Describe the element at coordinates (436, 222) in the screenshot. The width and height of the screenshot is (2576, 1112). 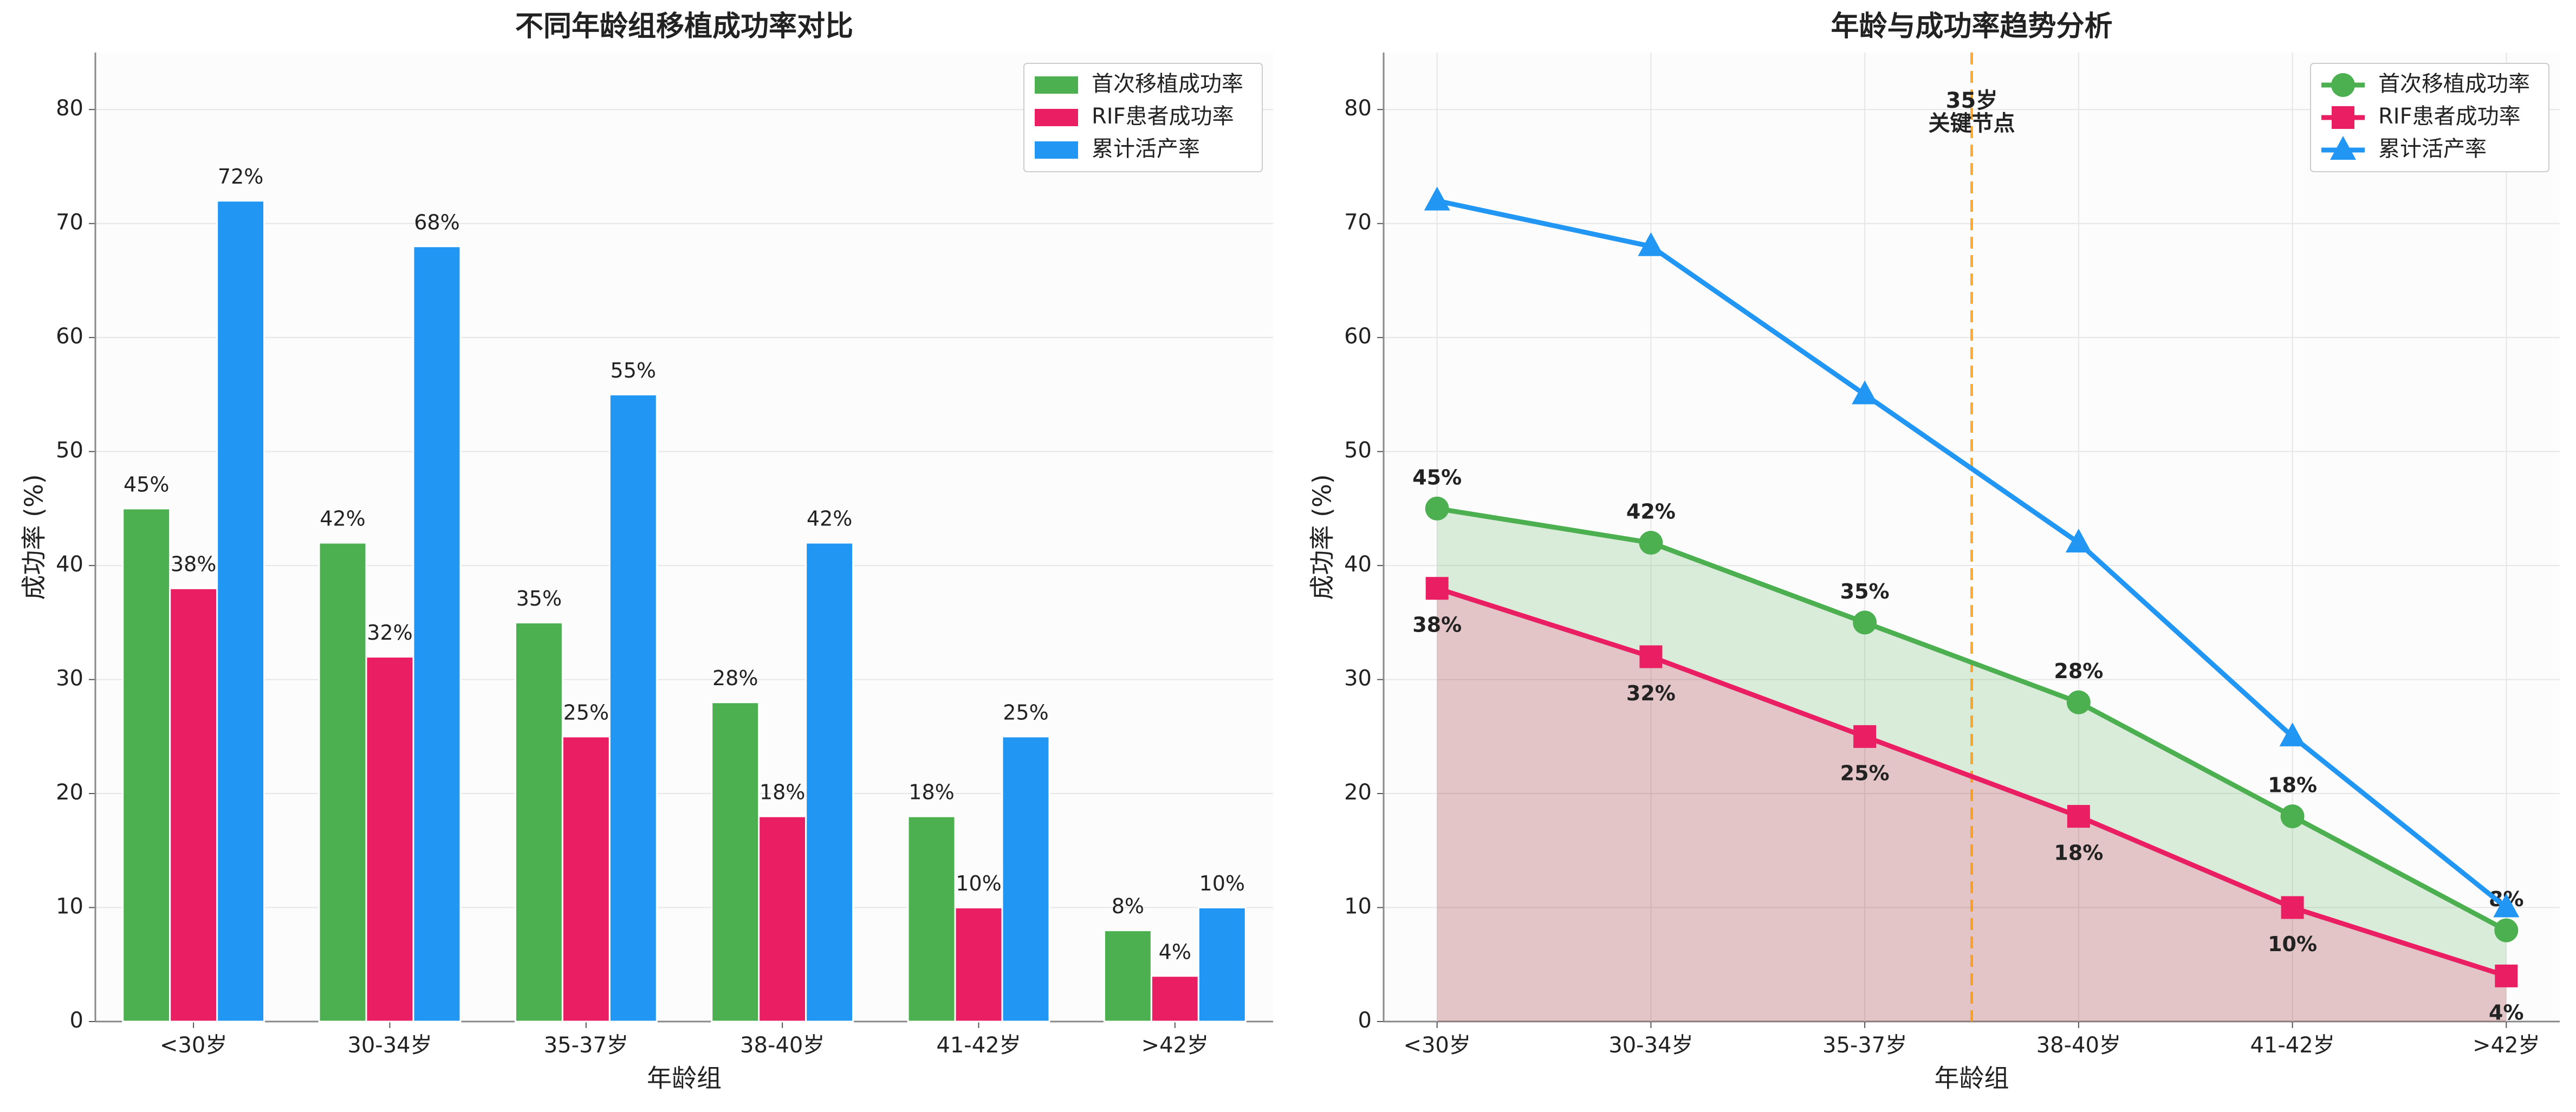
I see `value-label: 68%` at that location.